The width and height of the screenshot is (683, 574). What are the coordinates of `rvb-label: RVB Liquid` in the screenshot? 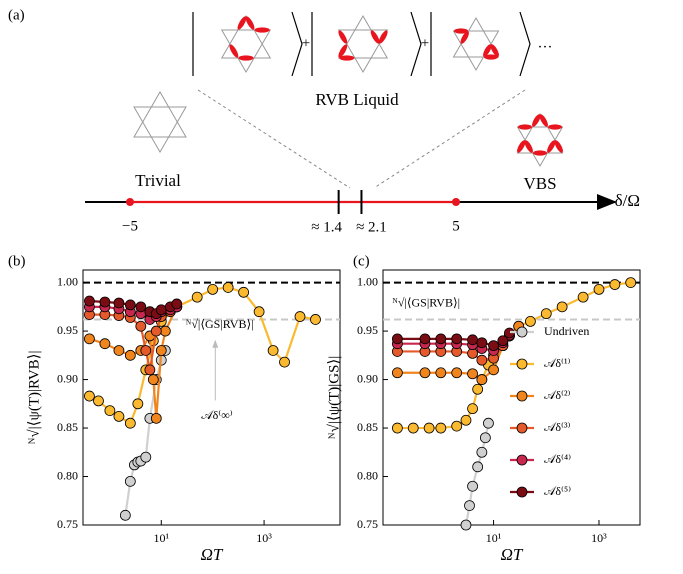 It's located at (357, 99).